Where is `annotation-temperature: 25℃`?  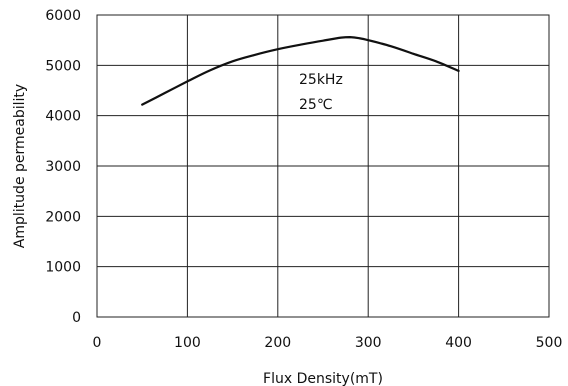
annotation-temperature: 25℃ is located at coordinates (316, 105).